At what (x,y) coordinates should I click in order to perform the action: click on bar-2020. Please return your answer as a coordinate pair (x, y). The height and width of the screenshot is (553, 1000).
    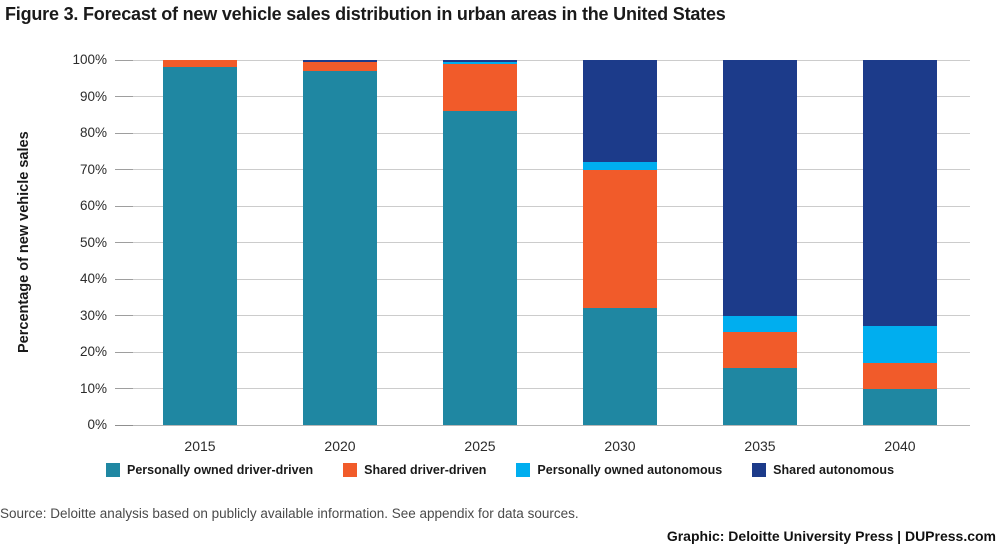
    Looking at the image, I should click on (340, 242).